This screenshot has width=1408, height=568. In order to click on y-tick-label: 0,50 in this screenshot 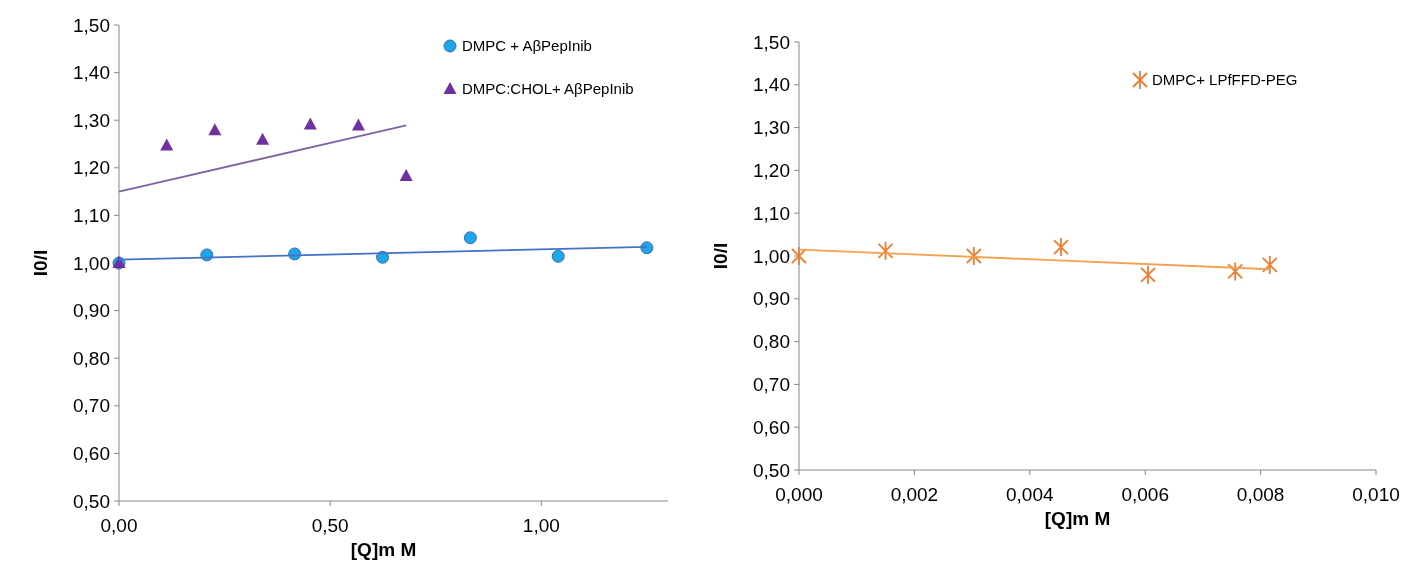, I will do `click(771, 470)`.